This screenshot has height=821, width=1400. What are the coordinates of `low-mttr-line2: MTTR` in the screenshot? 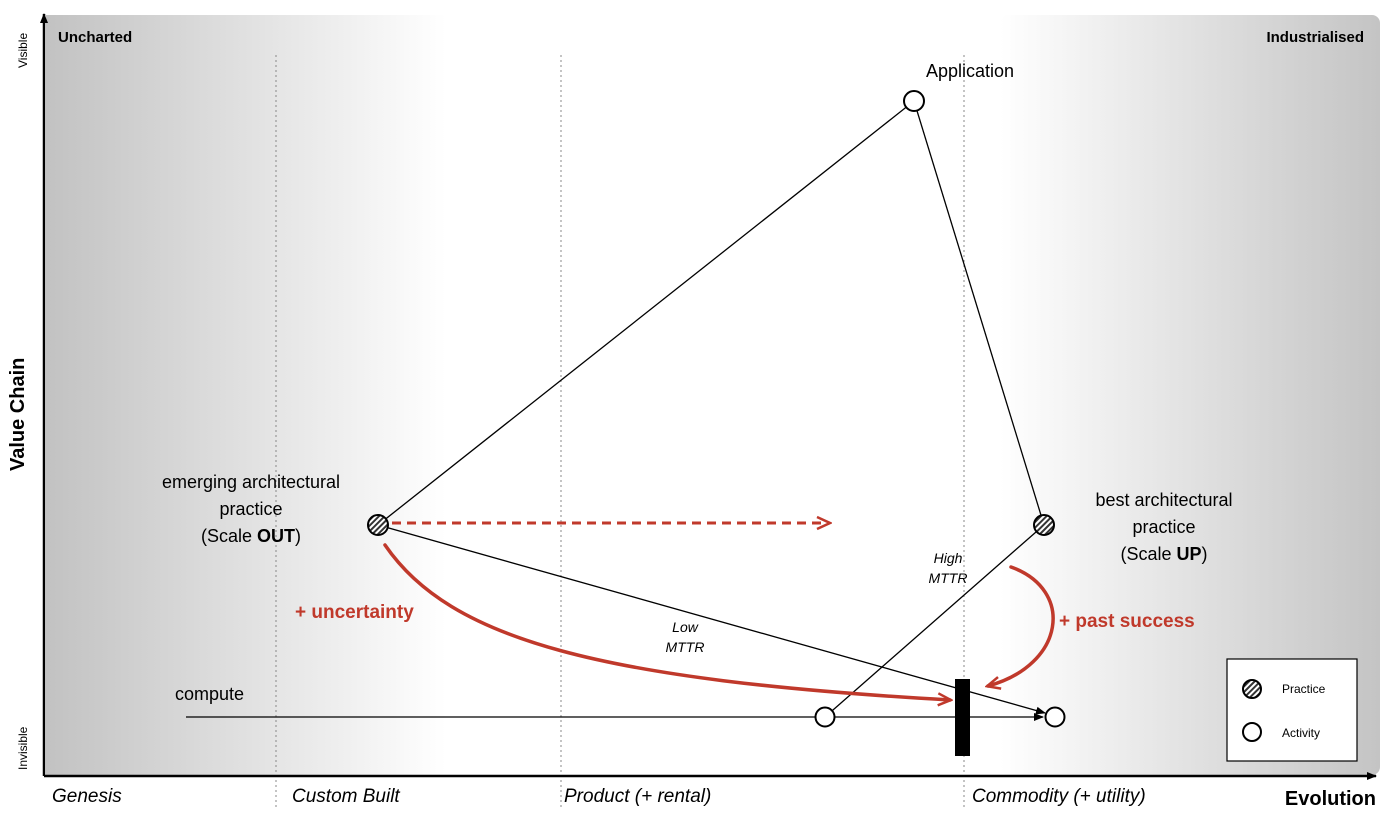 It's located at (685, 647).